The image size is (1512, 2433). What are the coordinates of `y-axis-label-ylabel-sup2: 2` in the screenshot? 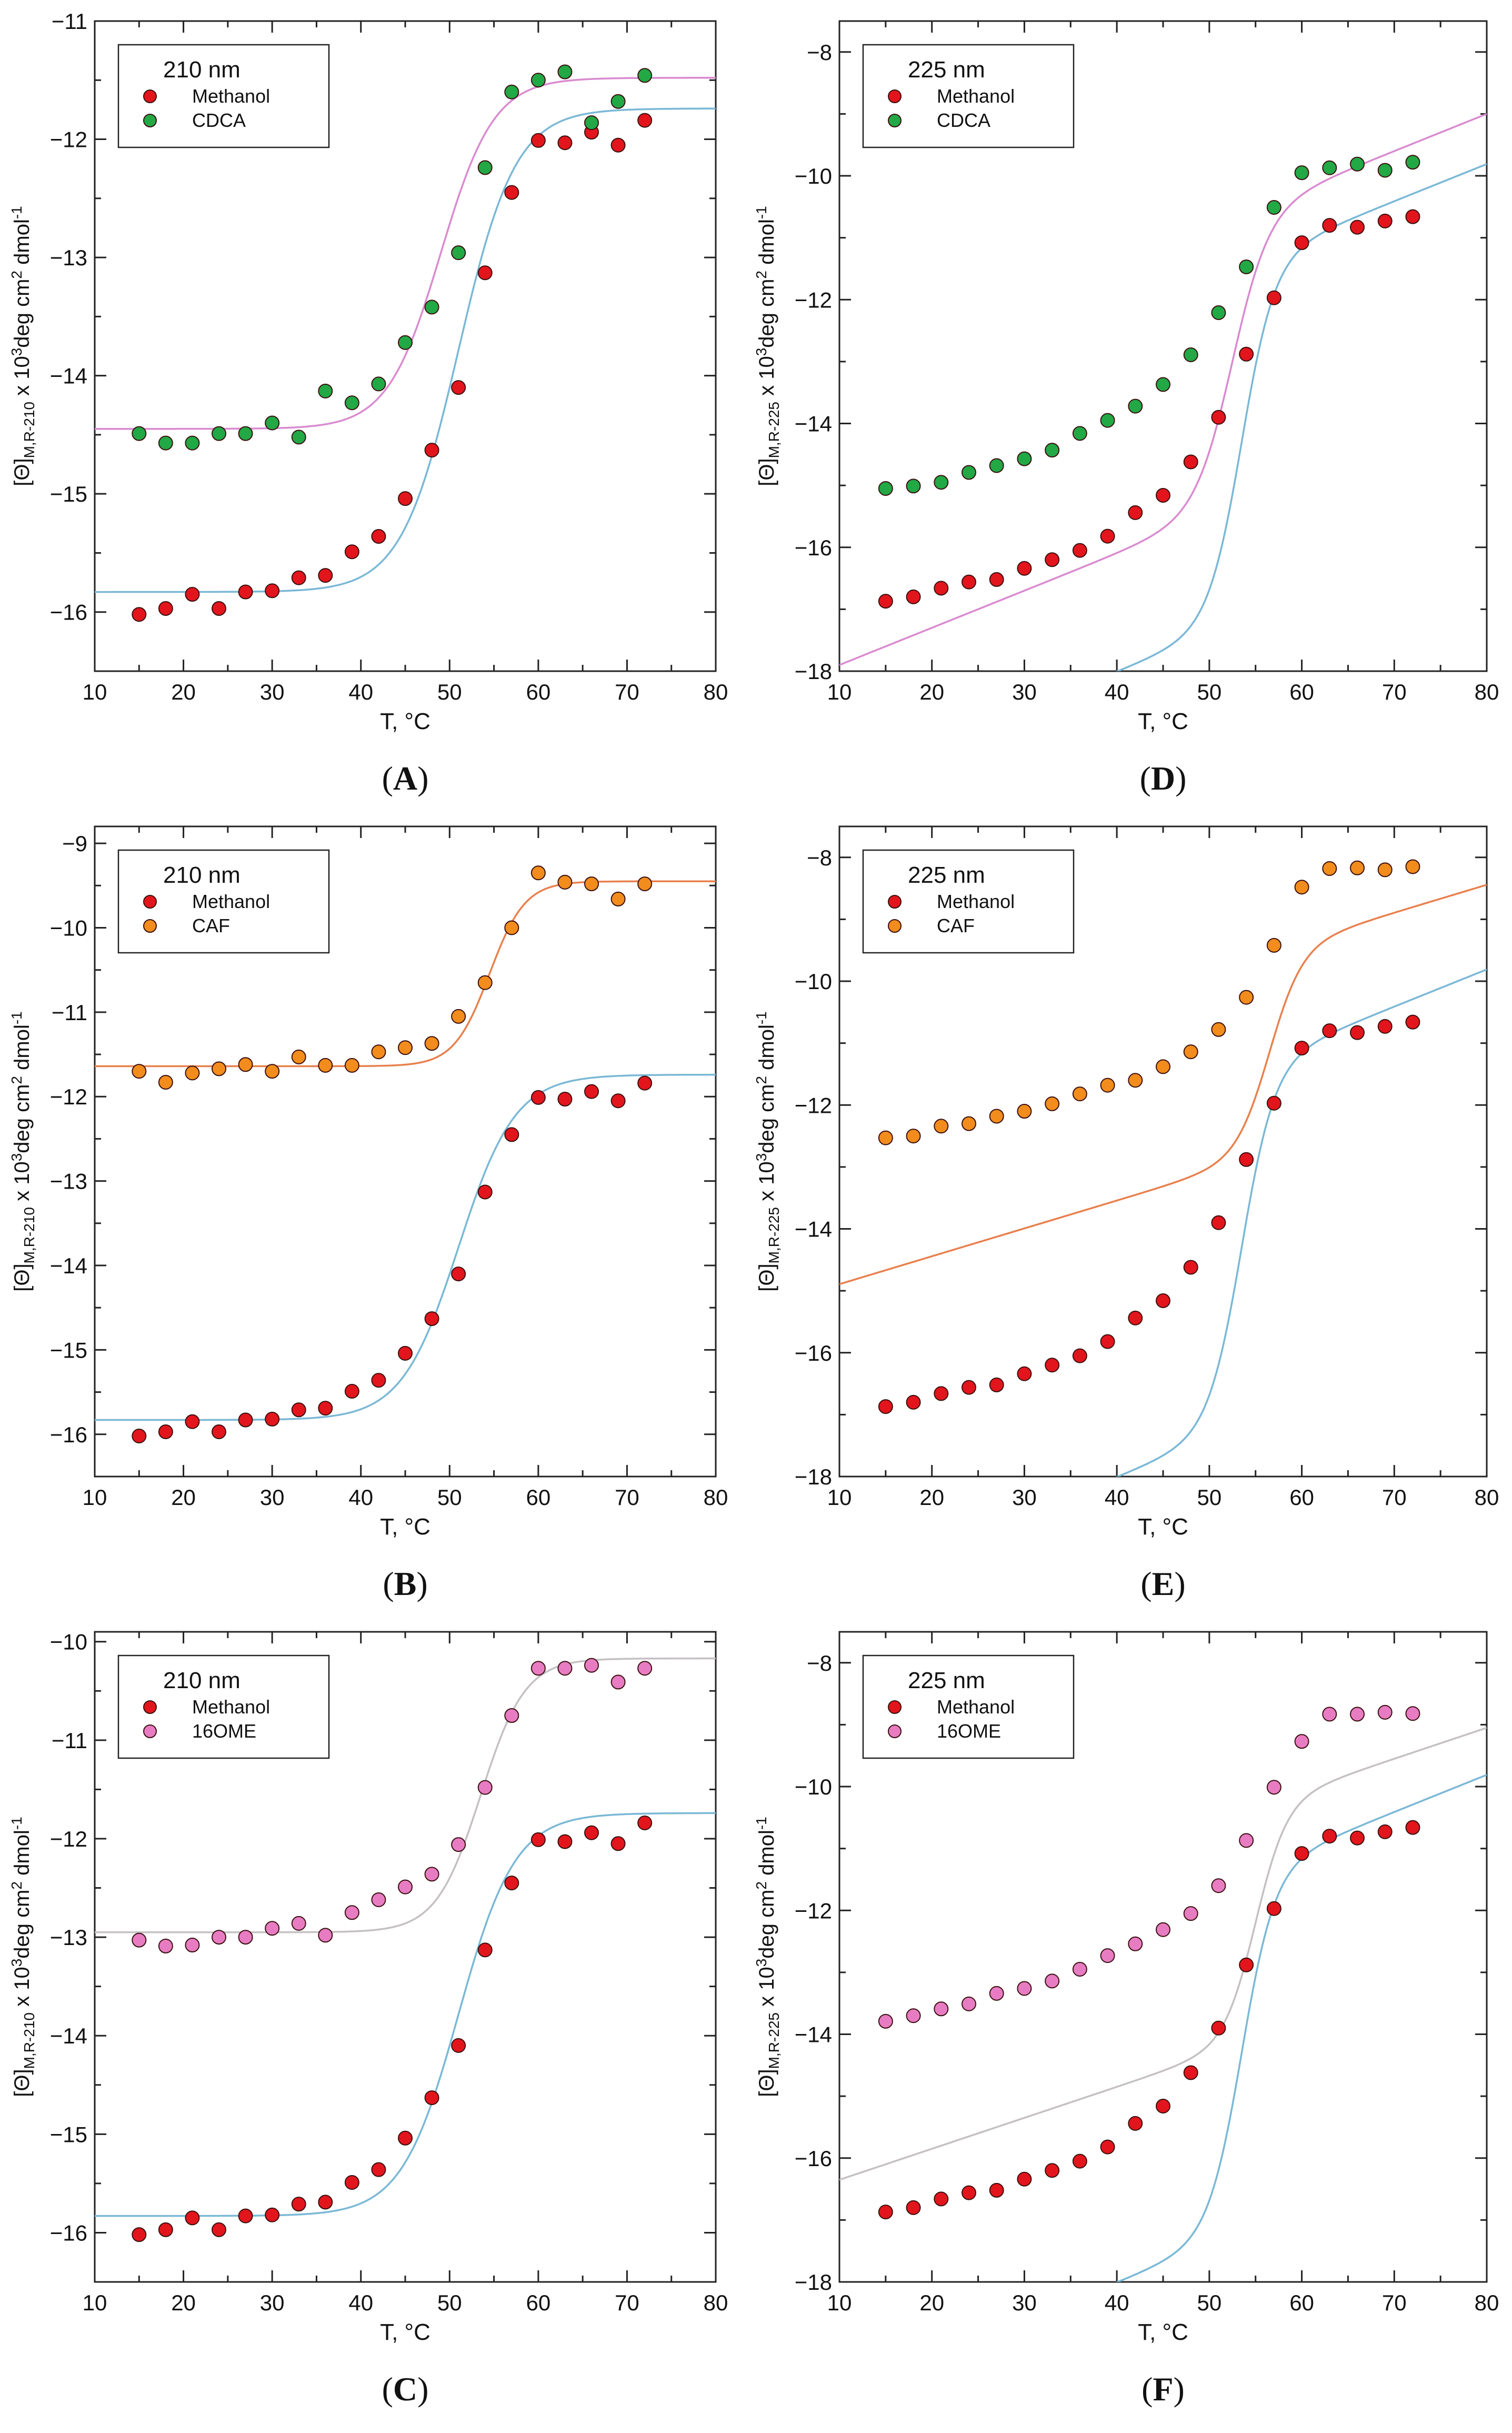 It's located at (761, 1885).